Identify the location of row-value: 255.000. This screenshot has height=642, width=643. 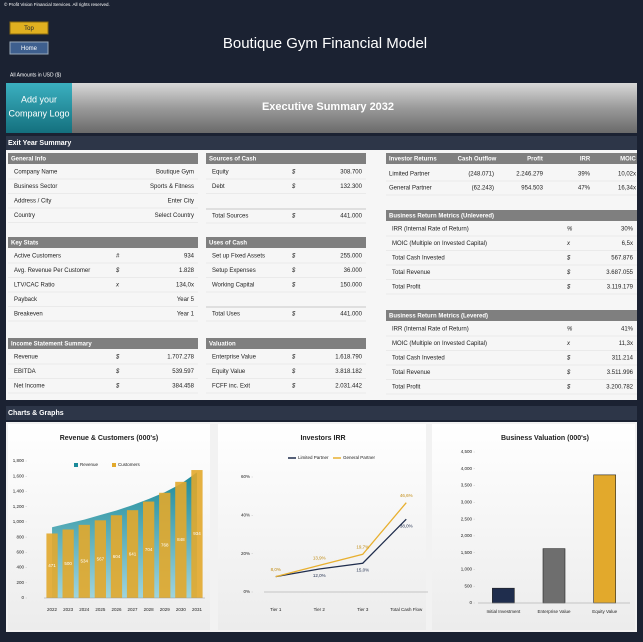
(351, 257).